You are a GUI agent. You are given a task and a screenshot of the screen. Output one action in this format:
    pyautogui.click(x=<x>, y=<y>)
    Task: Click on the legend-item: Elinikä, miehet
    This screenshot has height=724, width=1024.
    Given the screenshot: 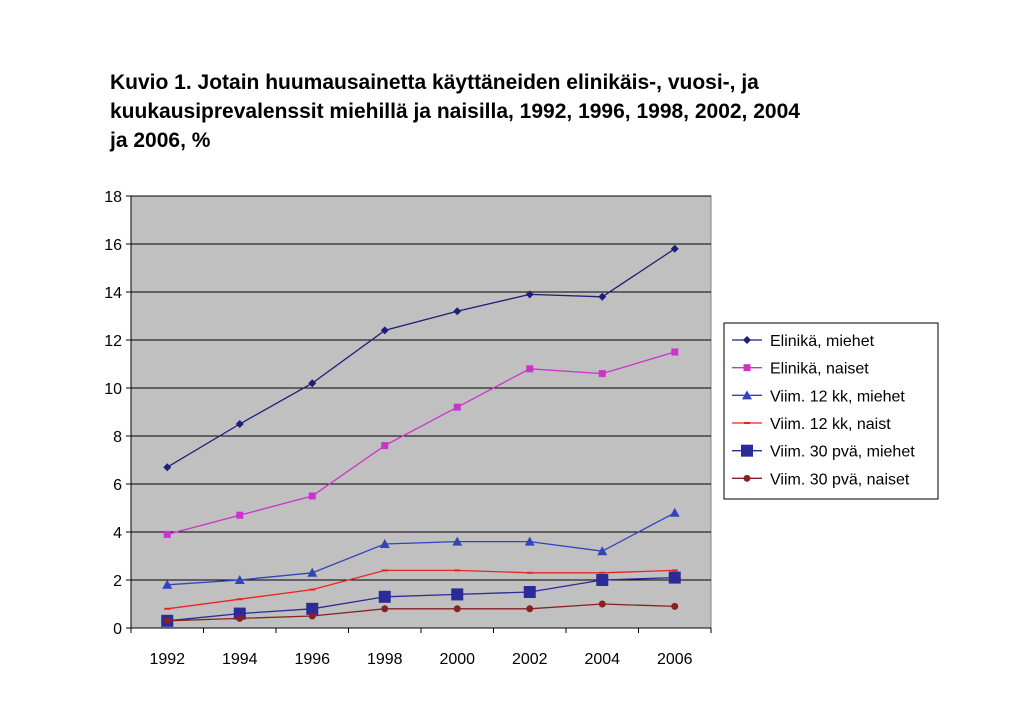 What is the action you would take?
    pyautogui.click(x=803, y=341)
    